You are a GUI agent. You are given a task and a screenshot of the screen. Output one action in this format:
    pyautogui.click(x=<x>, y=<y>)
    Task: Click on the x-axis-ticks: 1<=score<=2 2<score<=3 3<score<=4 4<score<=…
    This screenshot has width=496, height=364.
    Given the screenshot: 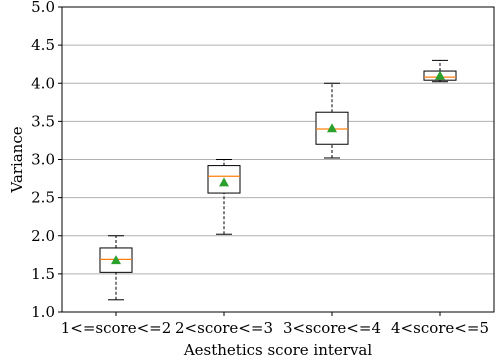 What is the action you would take?
    pyautogui.click(x=275, y=324)
    